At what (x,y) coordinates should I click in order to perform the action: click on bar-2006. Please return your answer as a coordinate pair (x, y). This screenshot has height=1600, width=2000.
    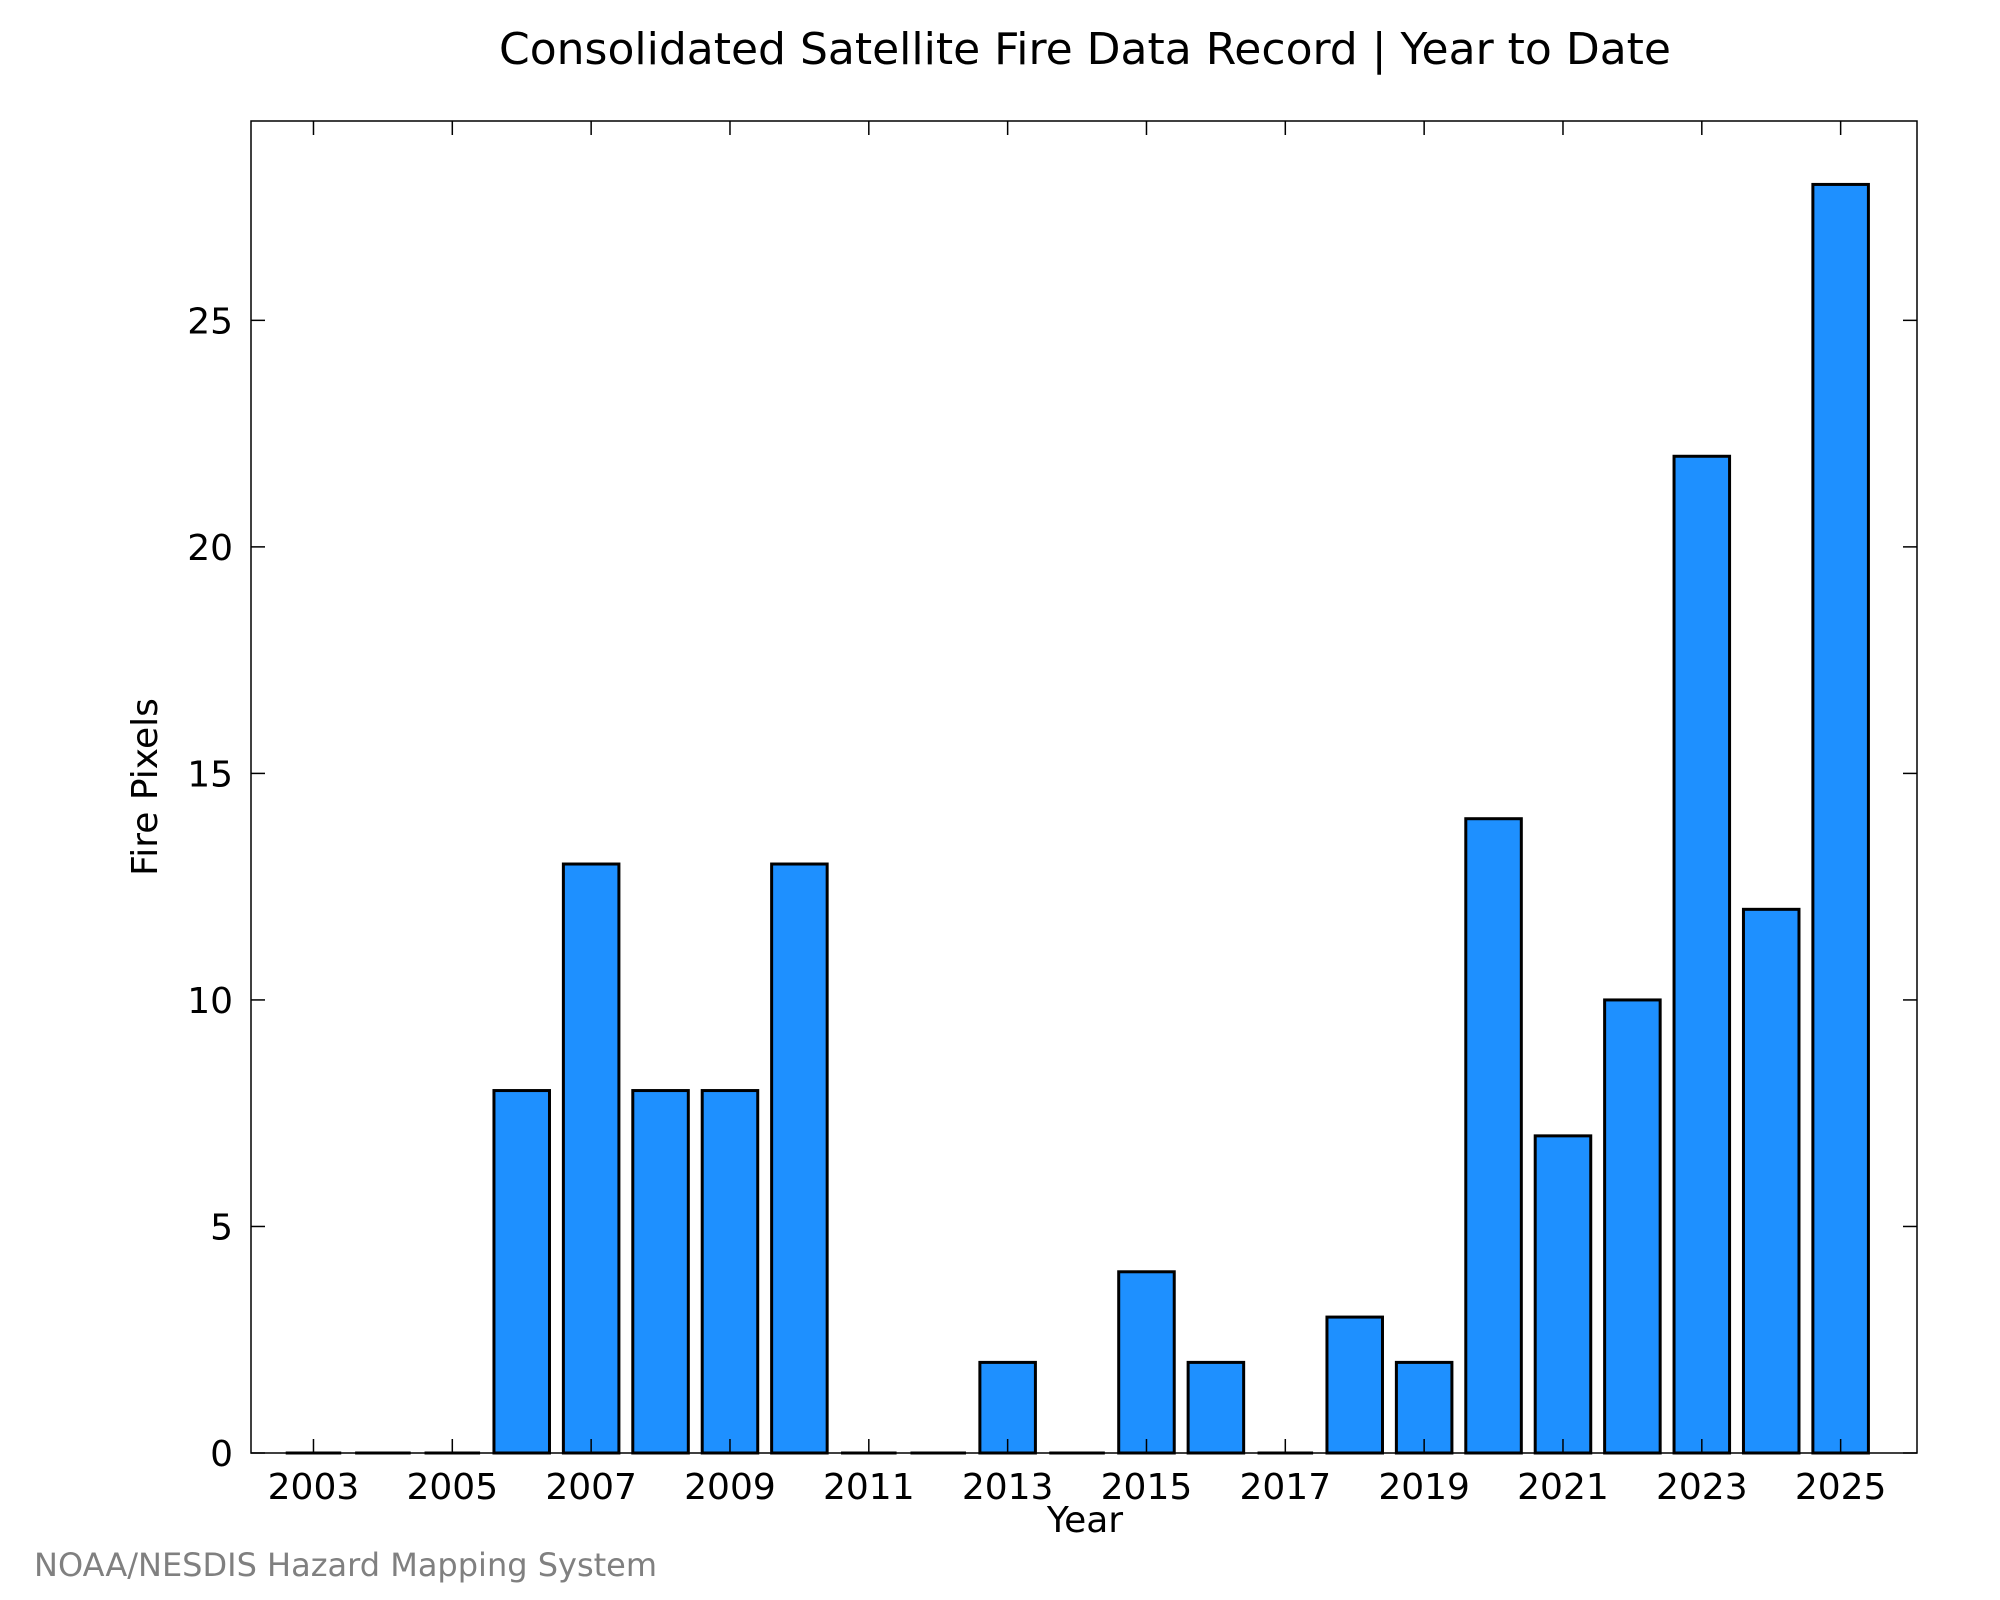
    Looking at the image, I should click on (521, 1272).